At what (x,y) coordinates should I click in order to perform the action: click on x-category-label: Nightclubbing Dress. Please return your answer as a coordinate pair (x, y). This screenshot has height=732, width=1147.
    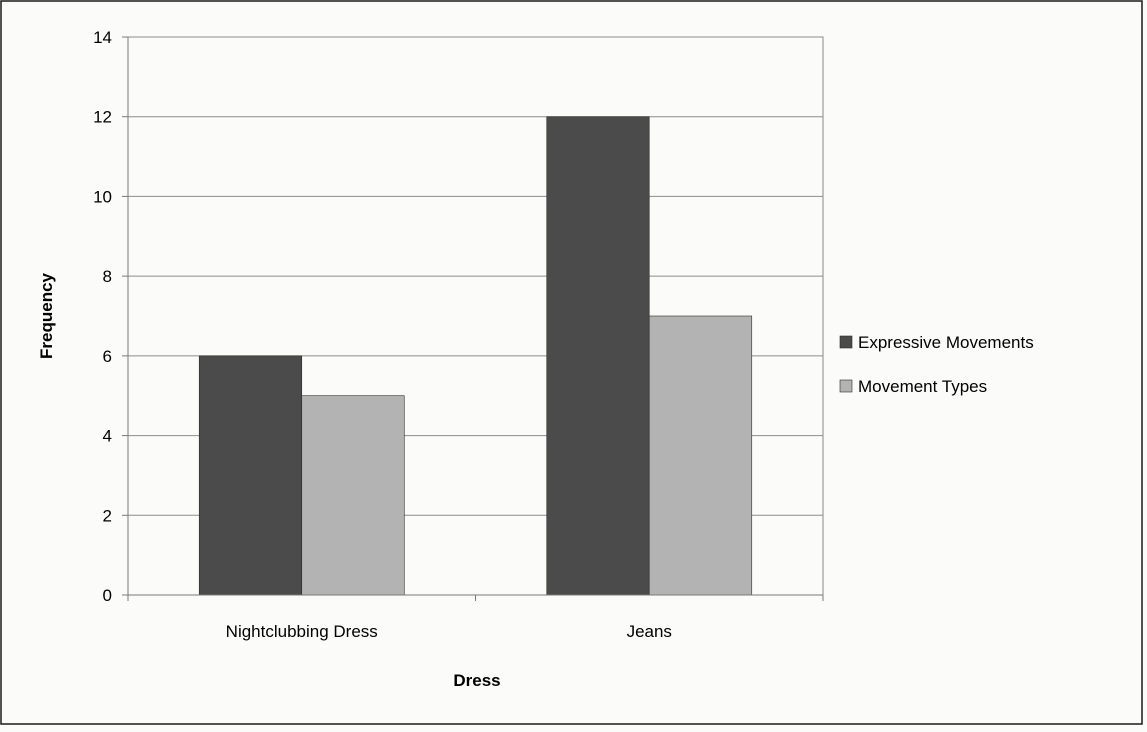
    Looking at the image, I should click on (302, 631).